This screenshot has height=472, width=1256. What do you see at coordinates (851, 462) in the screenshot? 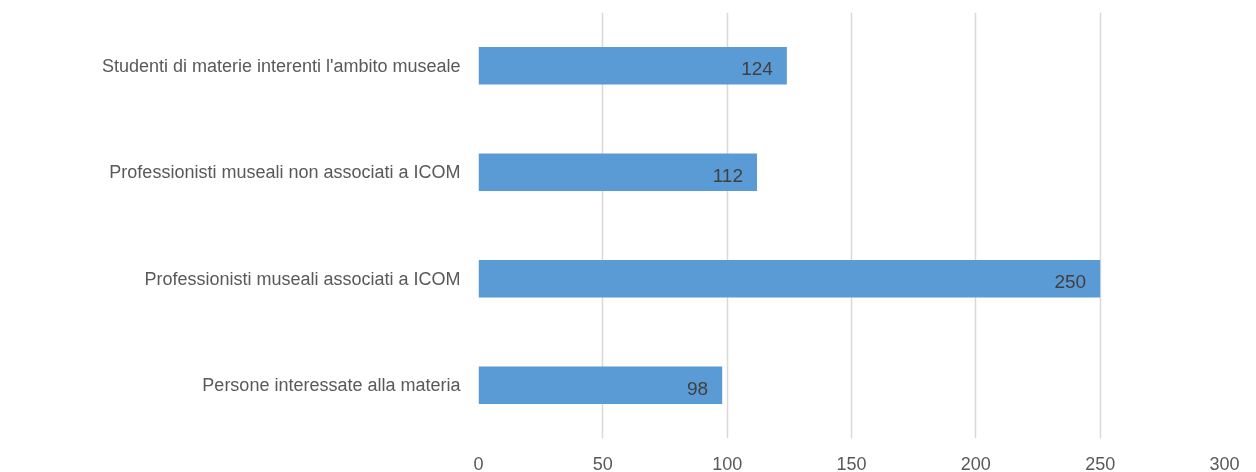
I see `x-tick-label: 150` at bounding box center [851, 462].